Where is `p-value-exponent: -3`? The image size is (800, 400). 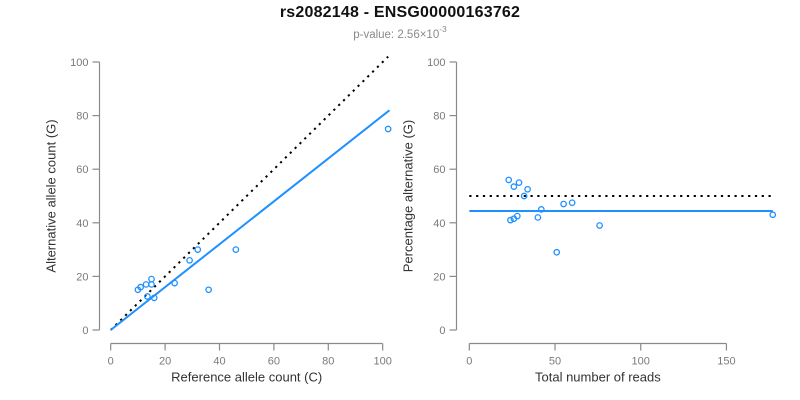
p-value-exponent: -3 is located at coordinates (443, 29).